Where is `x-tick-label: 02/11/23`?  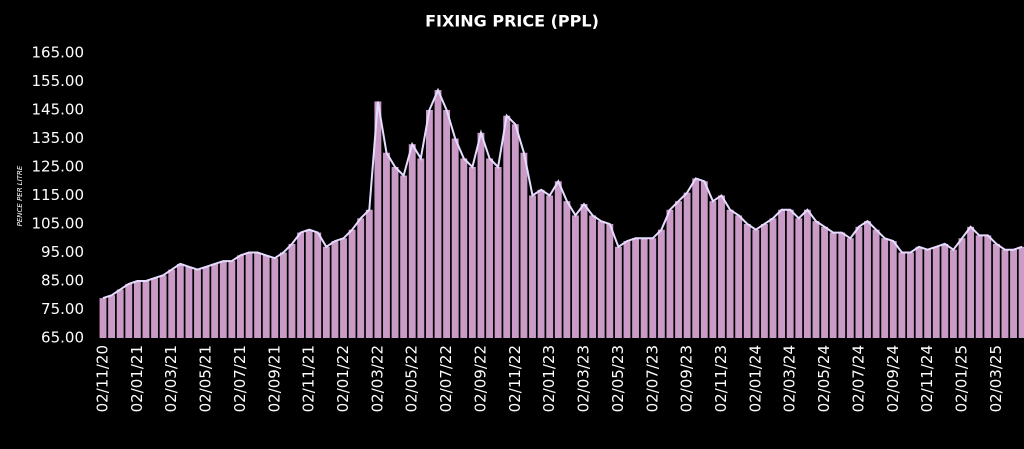 x-tick-label: 02/11/23 is located at coordinates (721, 378).